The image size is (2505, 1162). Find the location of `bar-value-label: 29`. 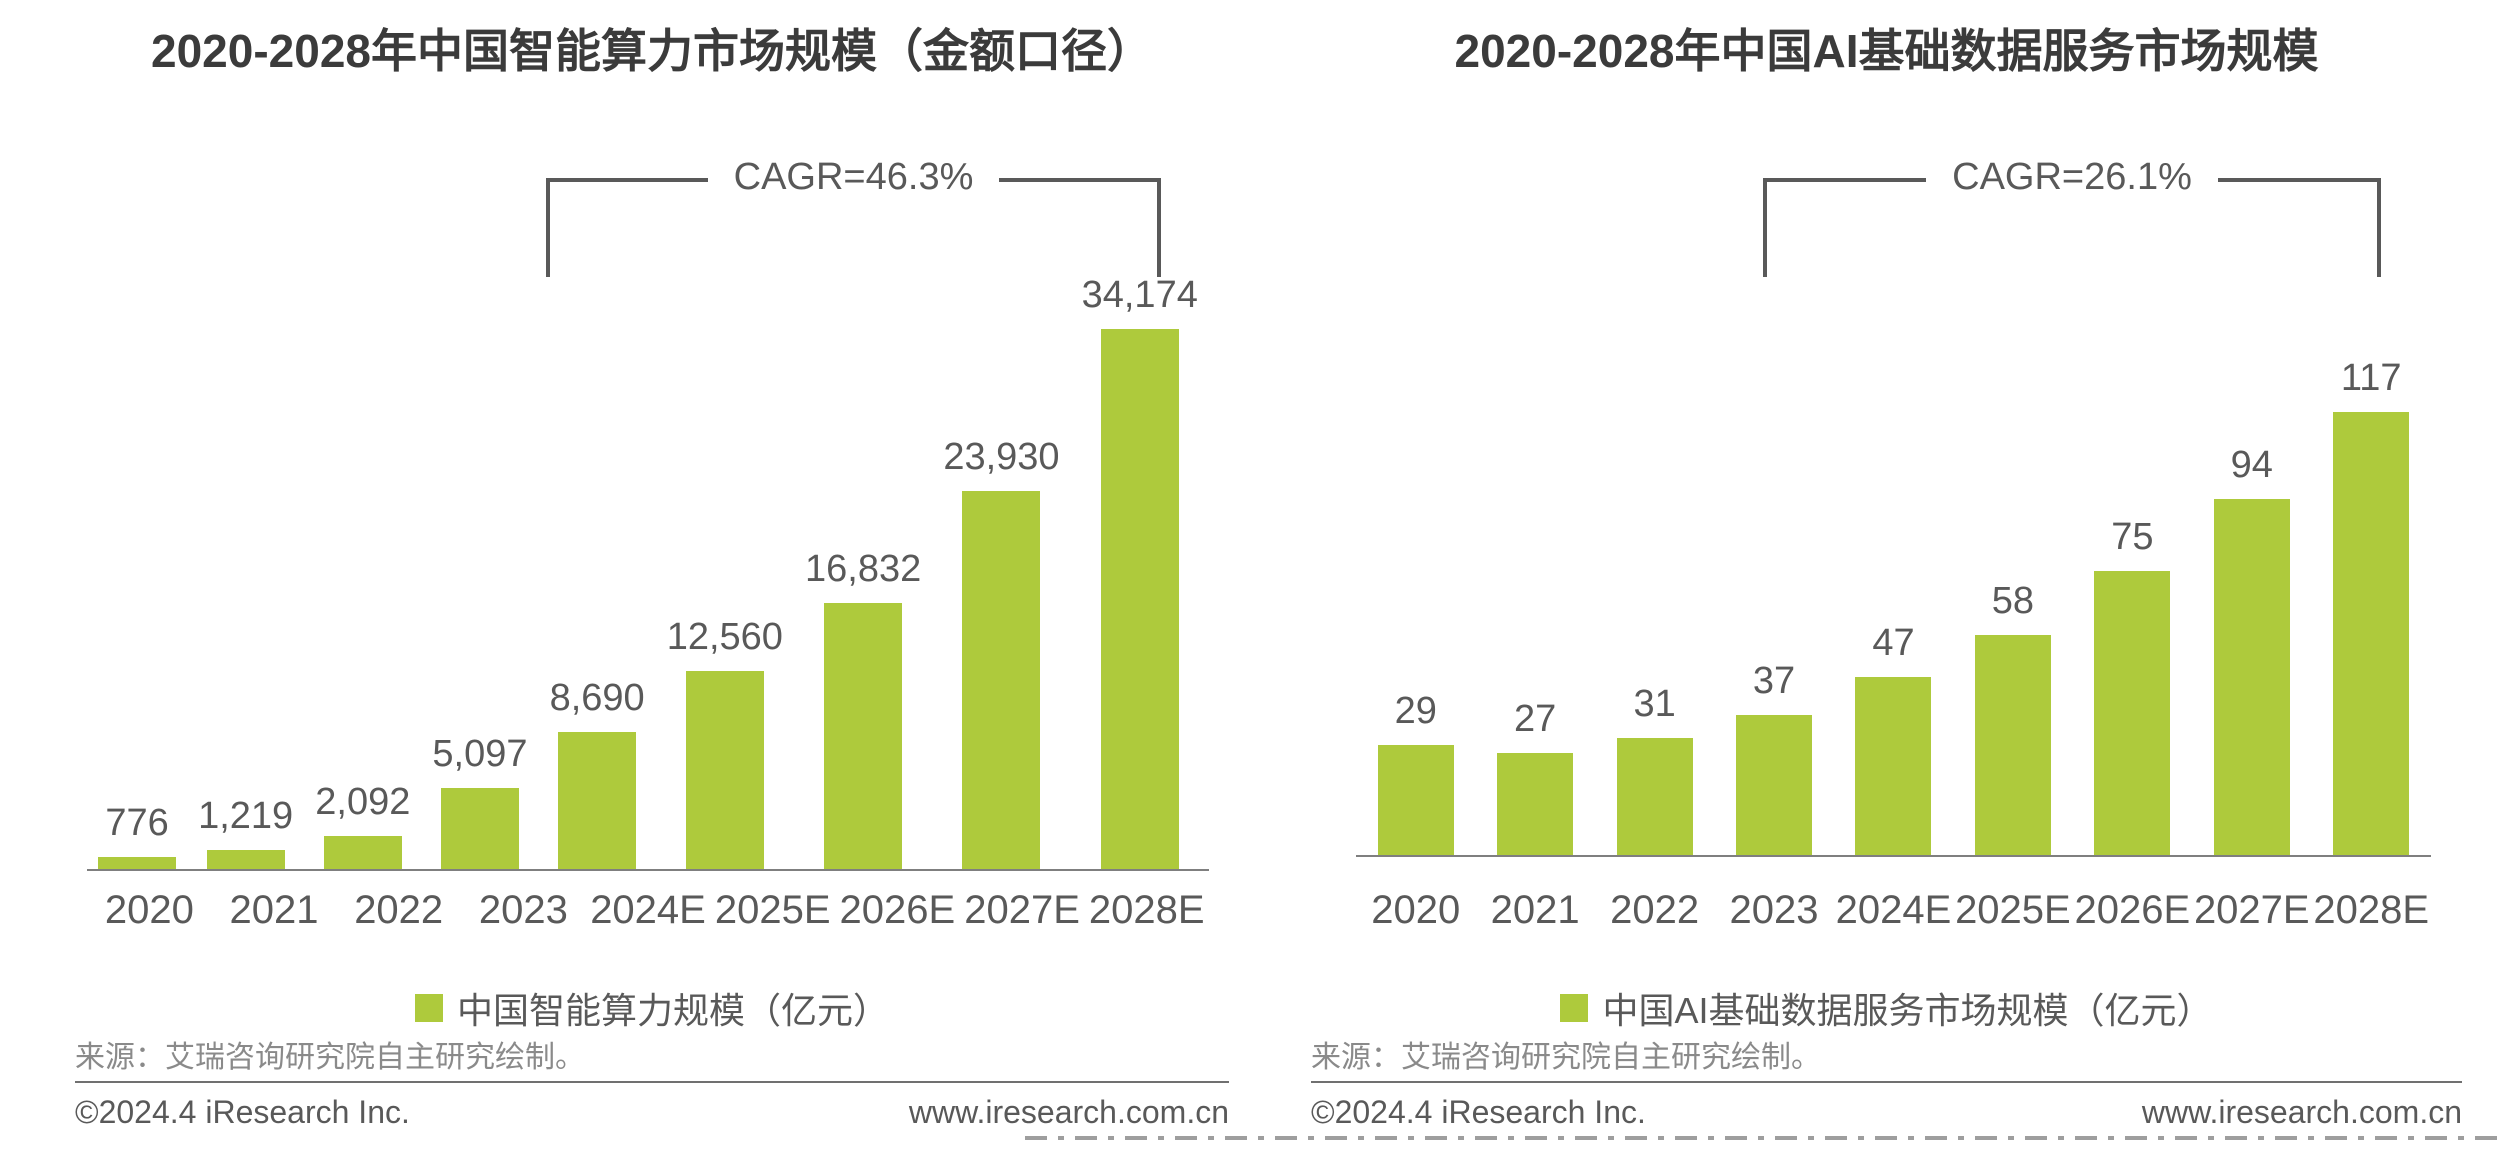

bar-value-label: 29 is located at coordinates (1415, 711).